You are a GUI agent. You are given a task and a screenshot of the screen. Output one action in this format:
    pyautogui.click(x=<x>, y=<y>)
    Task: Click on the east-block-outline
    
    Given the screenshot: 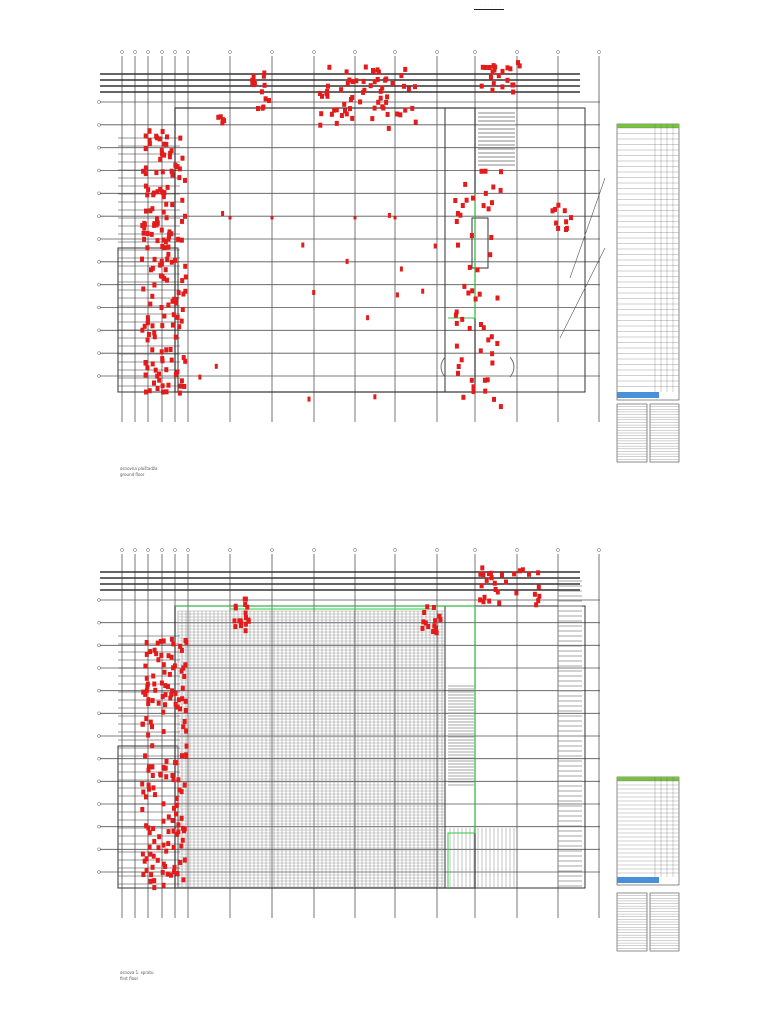 What is the action you would take?
    pyautogui.click(x=515, y=747)
    